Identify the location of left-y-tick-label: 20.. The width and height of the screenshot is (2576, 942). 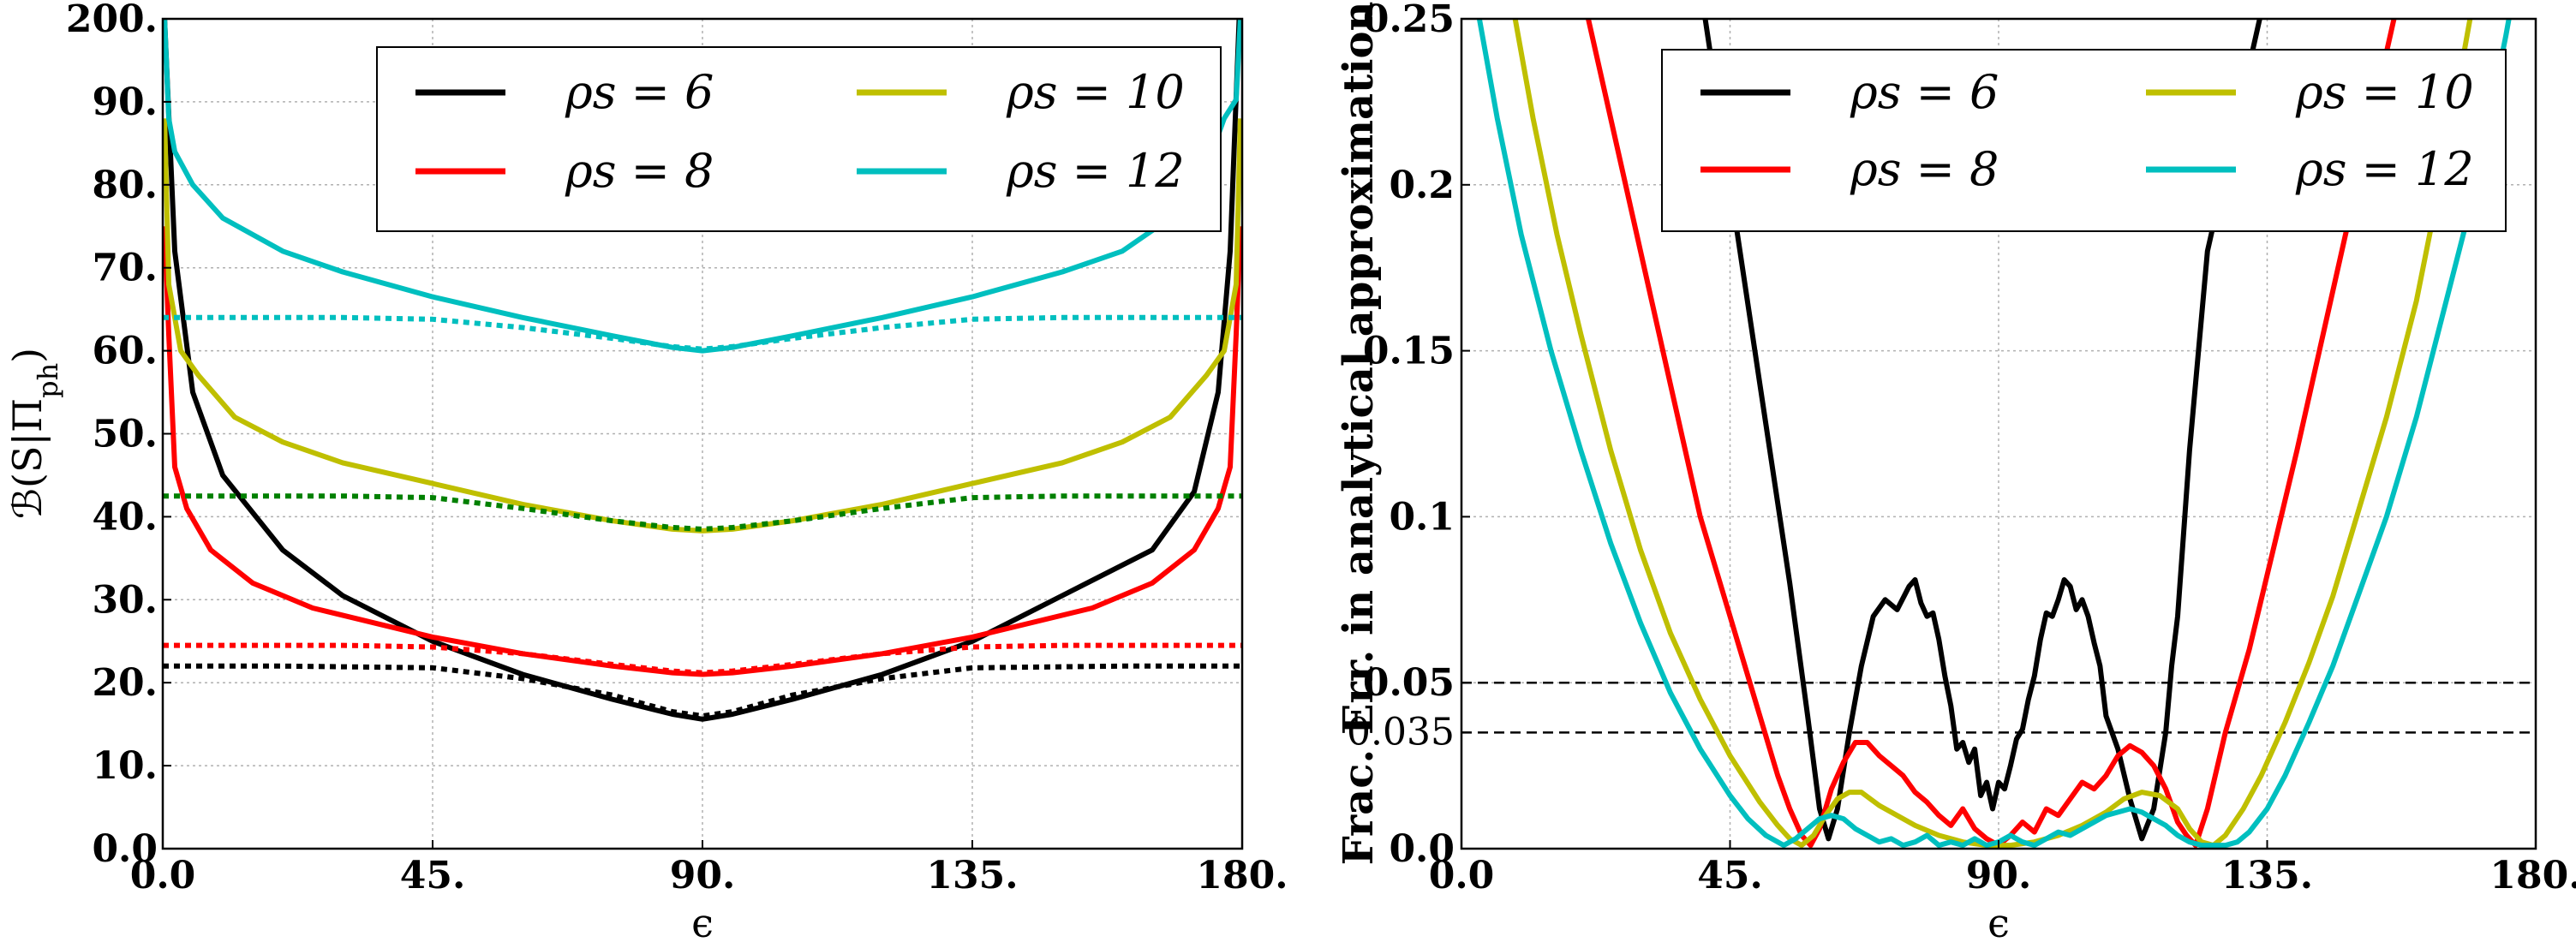
(125, 683).